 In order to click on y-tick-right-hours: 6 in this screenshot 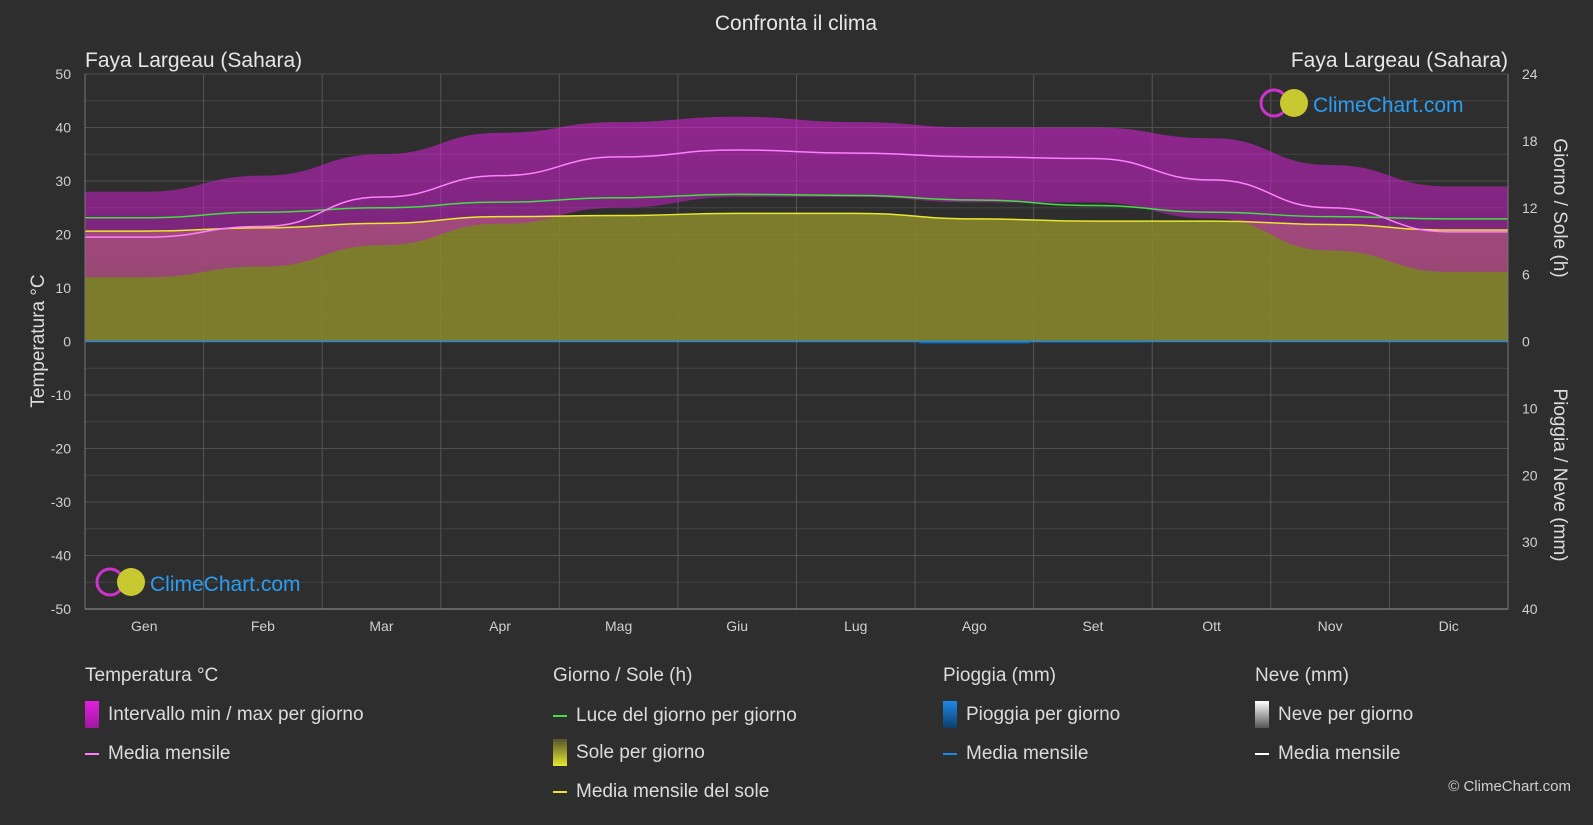, I will do `click(1526, 275)`.